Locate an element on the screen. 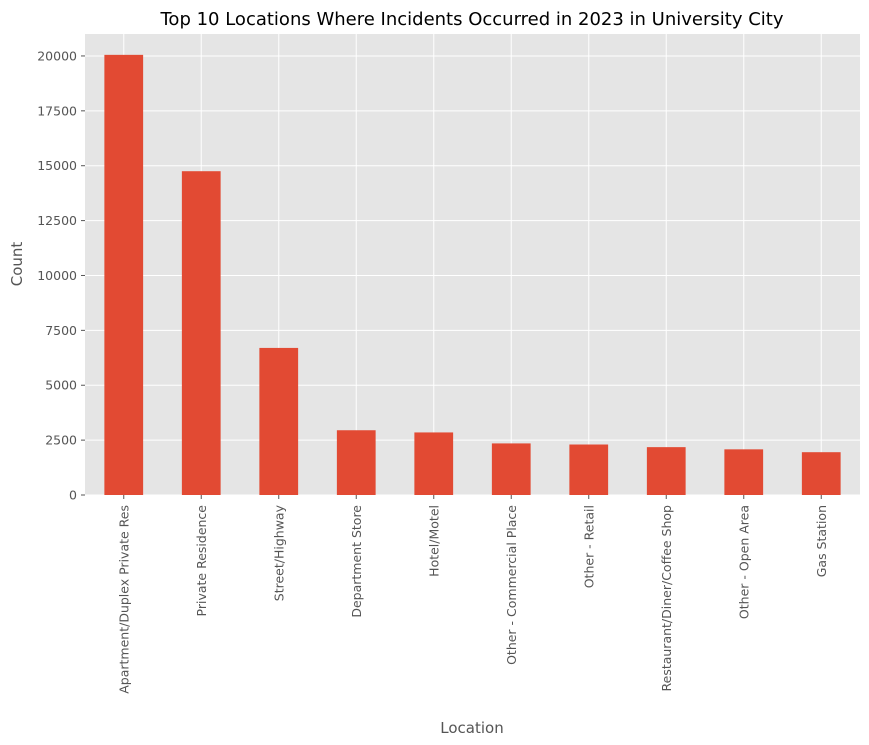  x-tick-label: Restaurant/Diner/Coffee Shop is located at coordinates (666, 598).